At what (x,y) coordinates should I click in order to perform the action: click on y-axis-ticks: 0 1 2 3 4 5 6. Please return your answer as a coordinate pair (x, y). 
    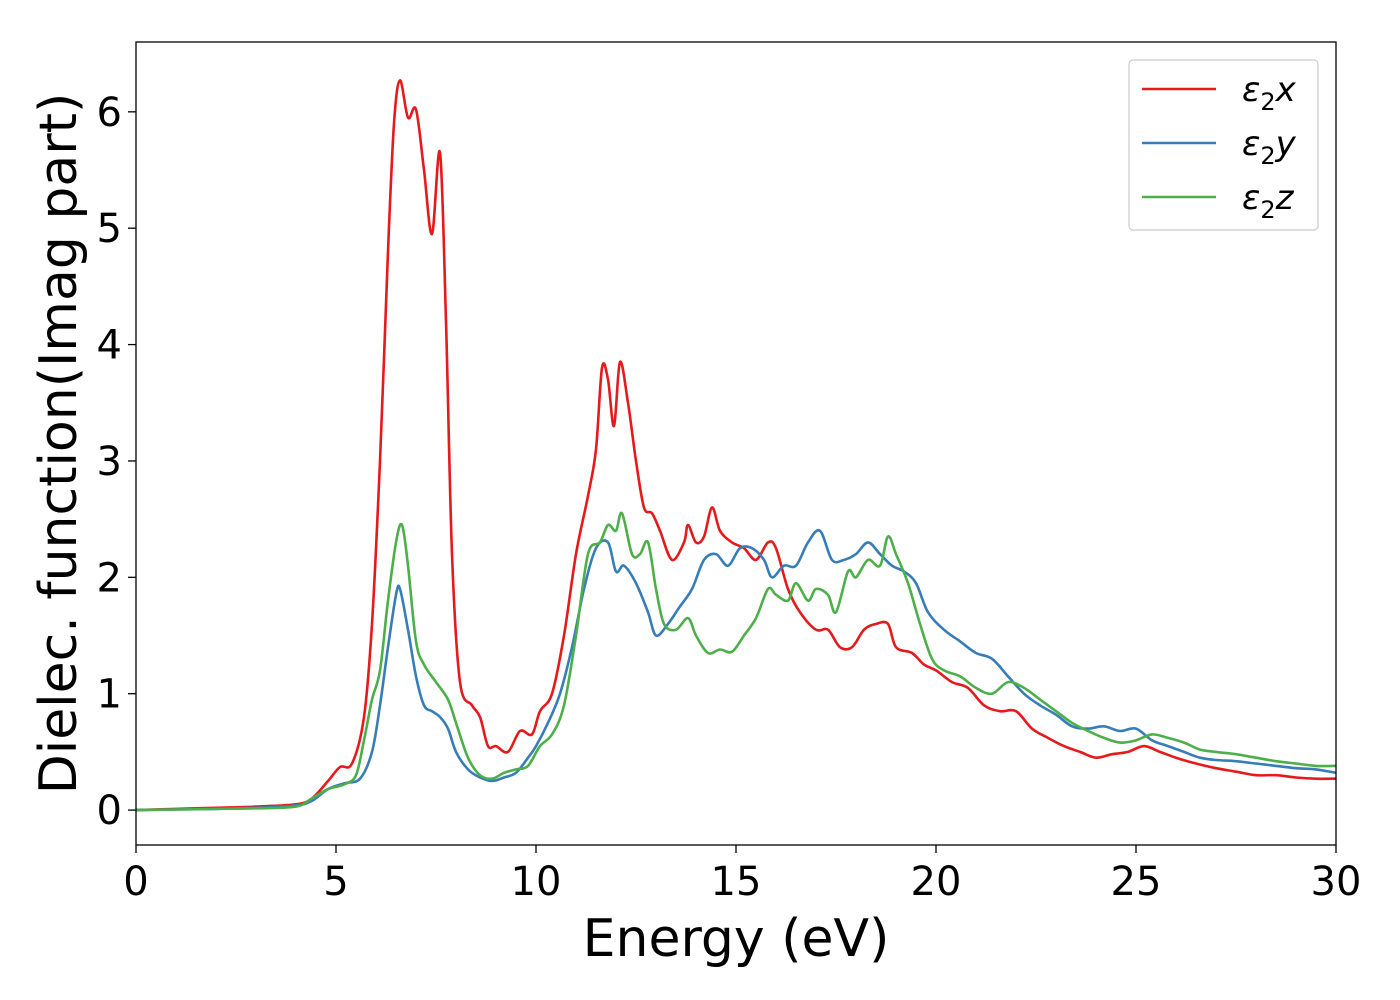
    Looking at the image, I should click on (116, 462).